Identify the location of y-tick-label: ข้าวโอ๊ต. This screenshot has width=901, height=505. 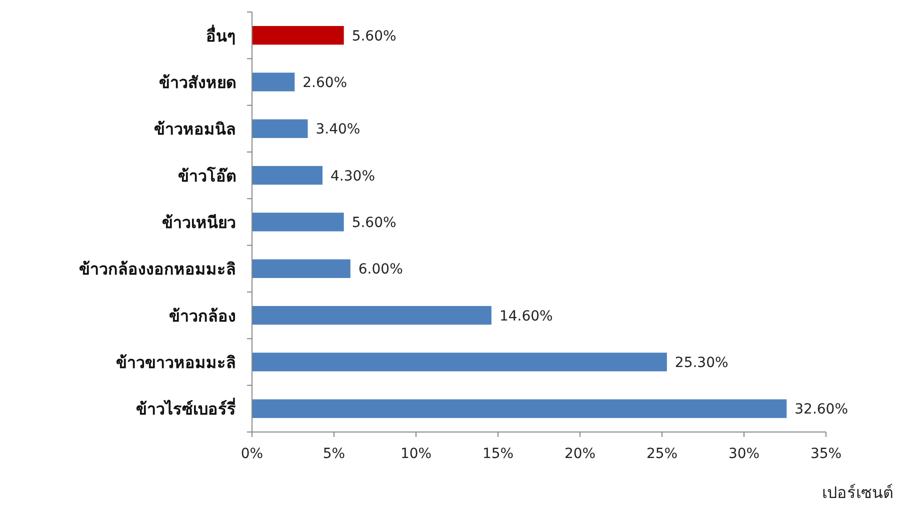
(207, 175).